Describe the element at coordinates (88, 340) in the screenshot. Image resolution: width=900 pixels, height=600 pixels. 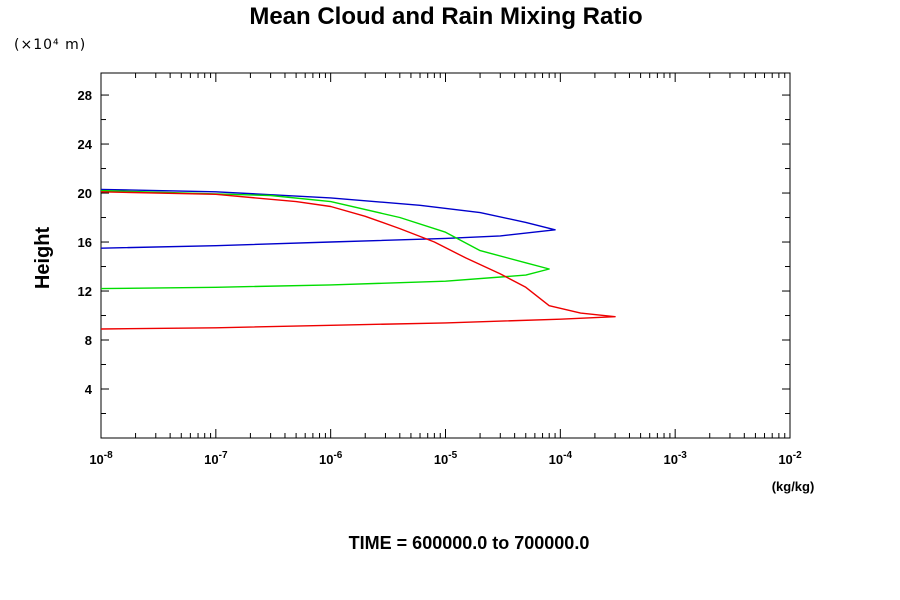
I see `y-tick-label: 8` at that location.